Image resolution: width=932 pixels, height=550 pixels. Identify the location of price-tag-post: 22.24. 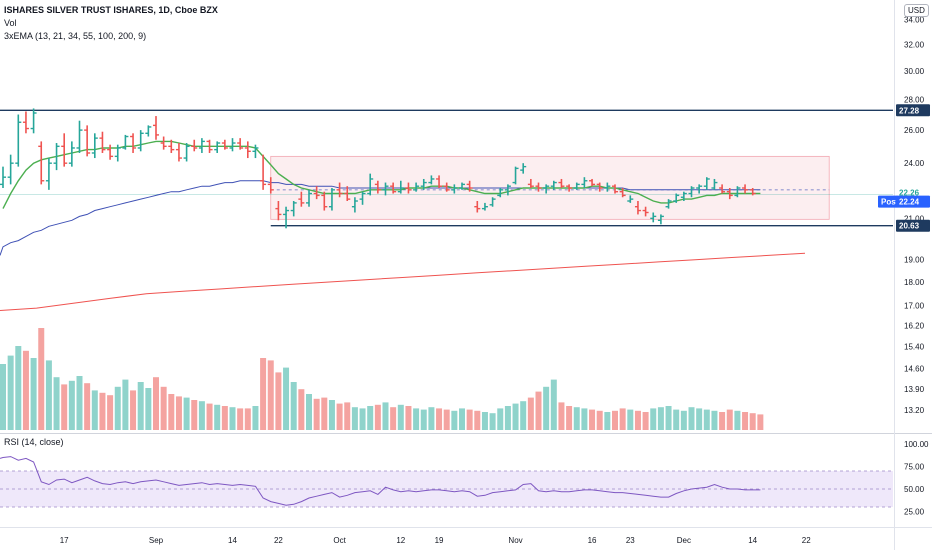
(913, 201).